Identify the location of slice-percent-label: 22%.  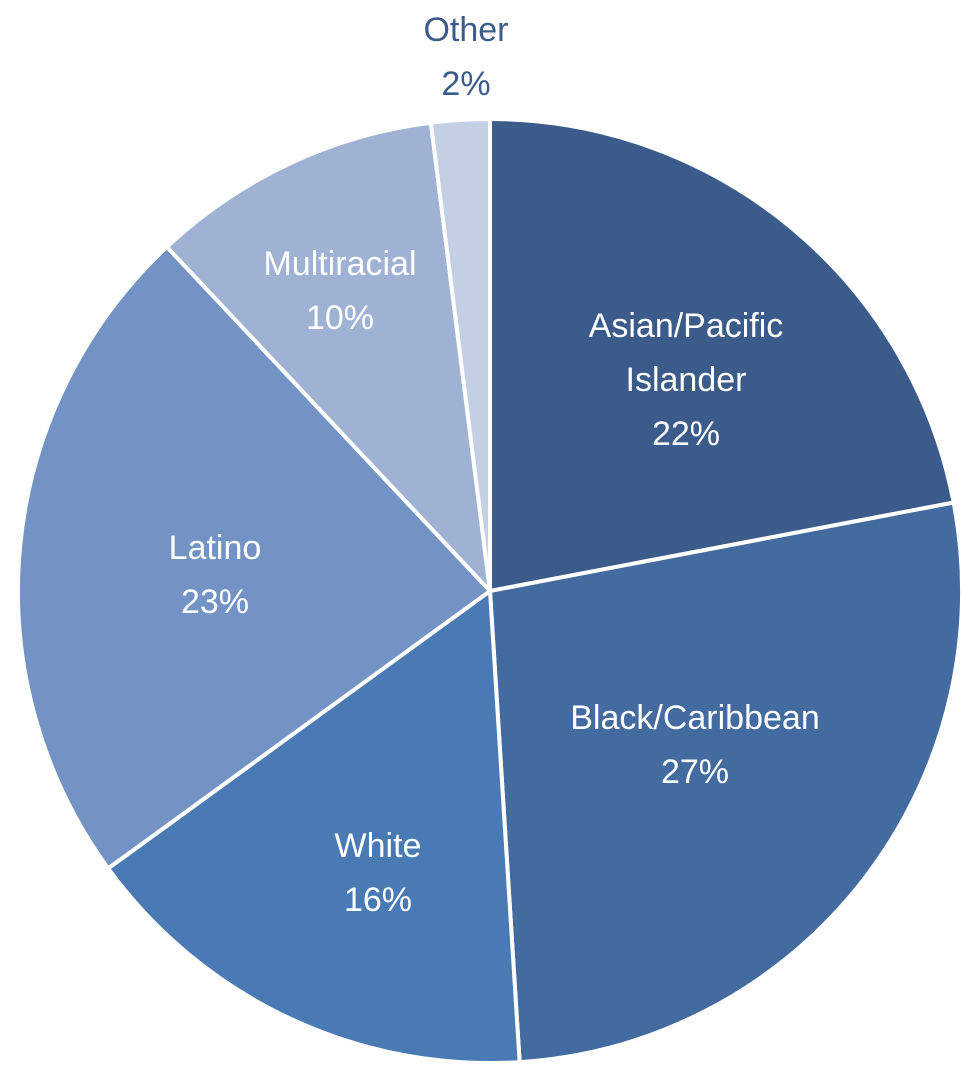
(686, 434).